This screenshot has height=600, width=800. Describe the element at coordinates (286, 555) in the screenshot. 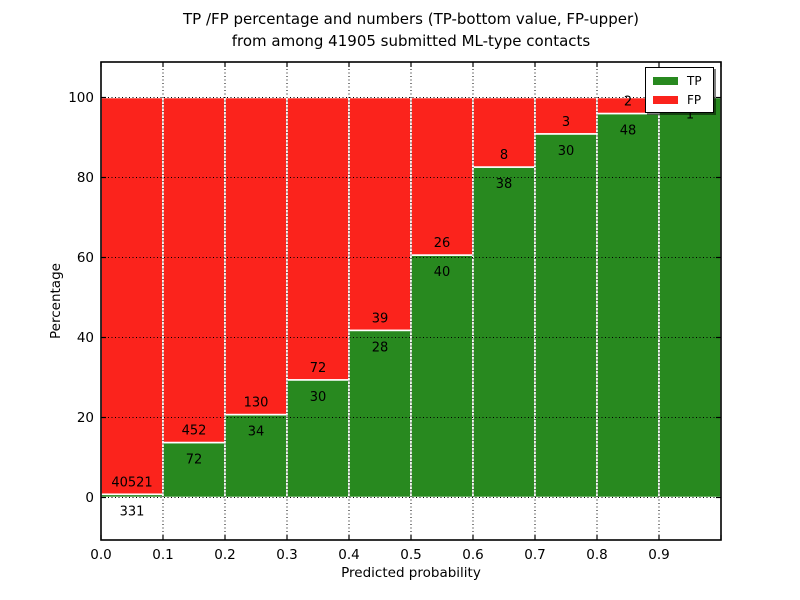

I see `x-tick-label-0.3: 0.3` at that location.